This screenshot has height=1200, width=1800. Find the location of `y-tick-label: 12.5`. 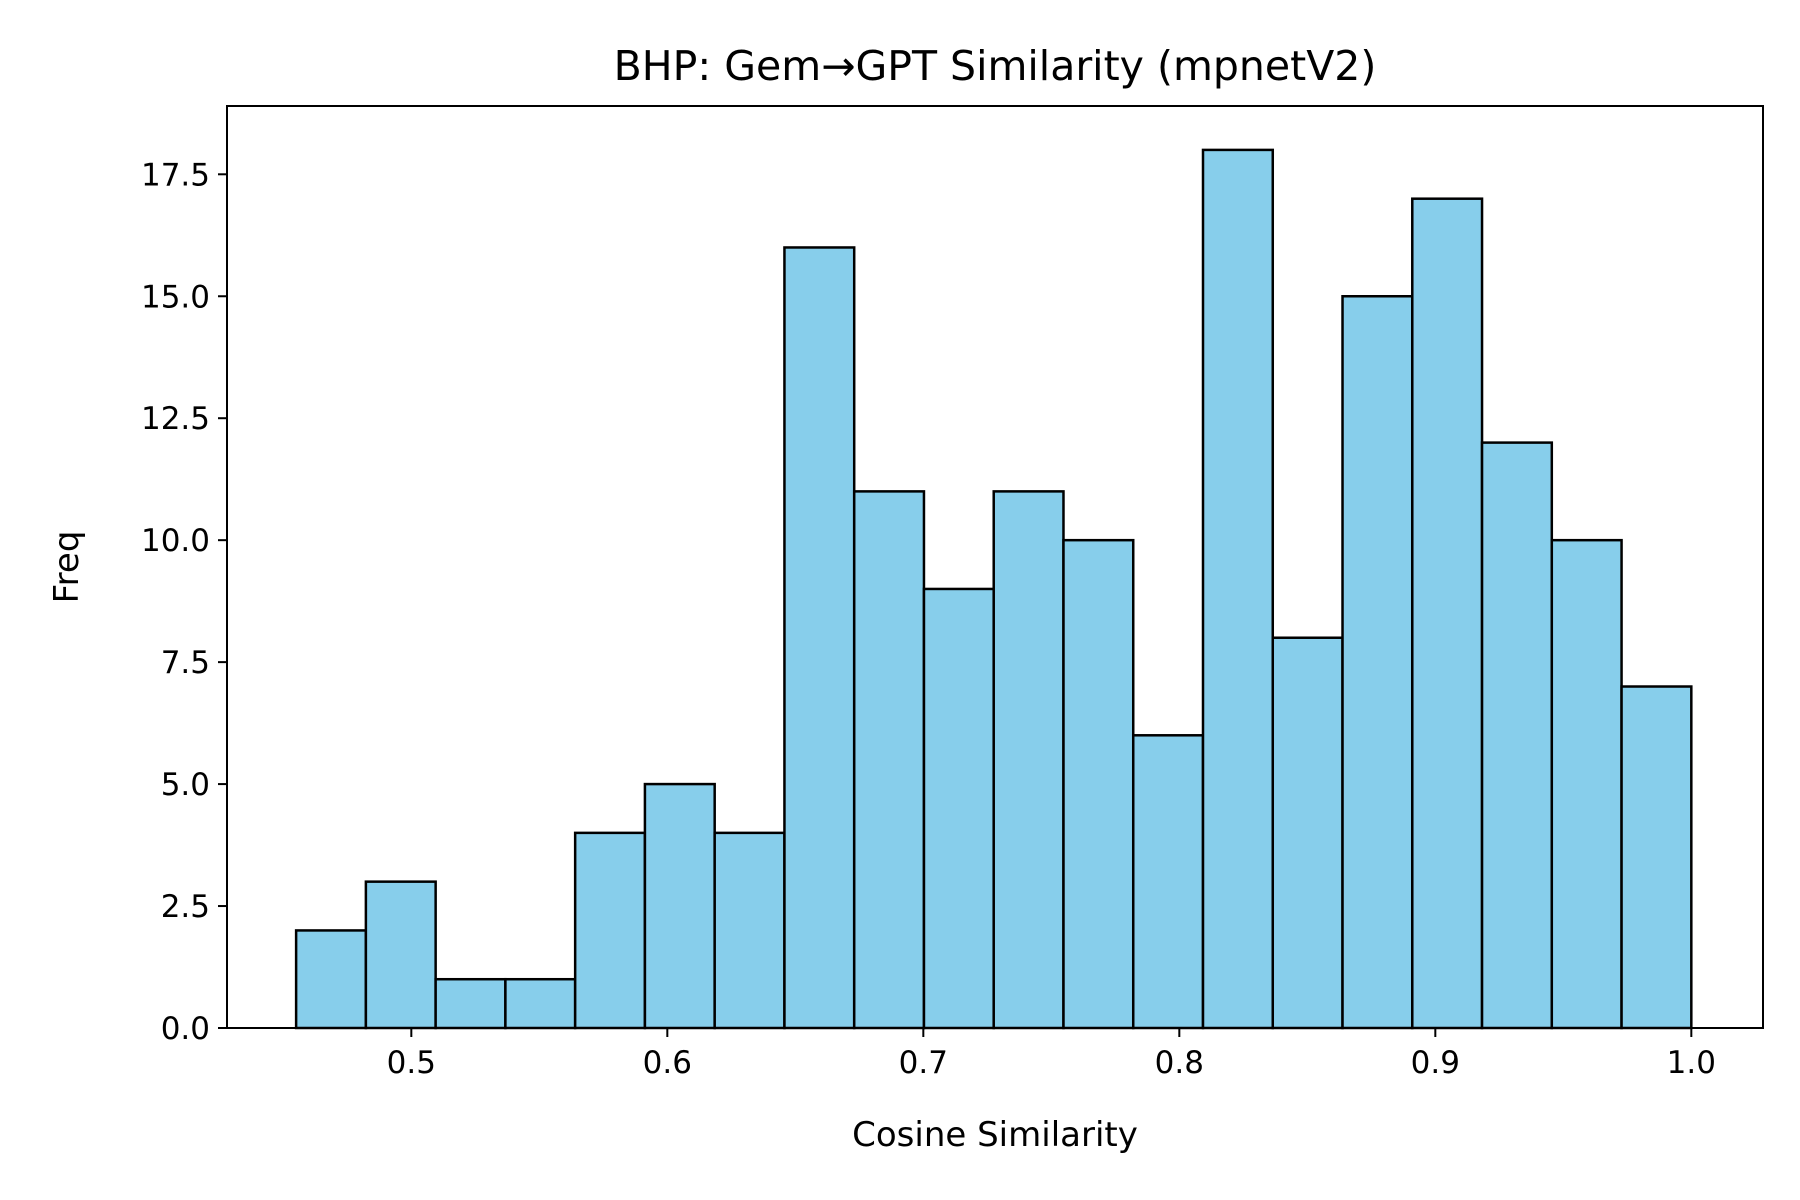

y-tick-label: 12.5 is located at coordinates (175, 419).